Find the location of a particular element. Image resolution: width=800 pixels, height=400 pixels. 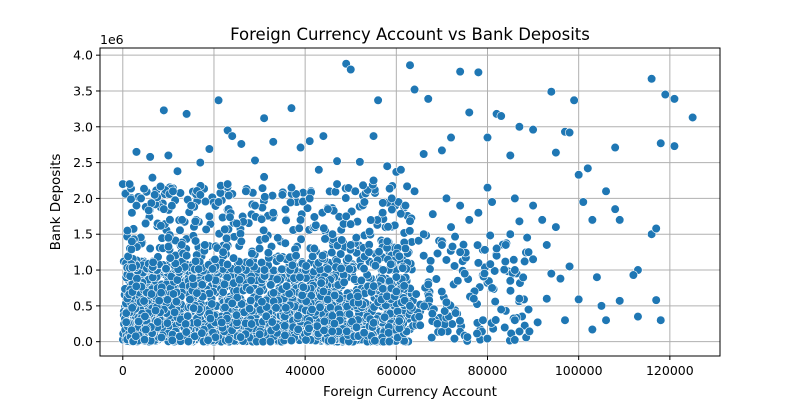

y-tick-label: 0.5 is located at coordinates (83, 305).